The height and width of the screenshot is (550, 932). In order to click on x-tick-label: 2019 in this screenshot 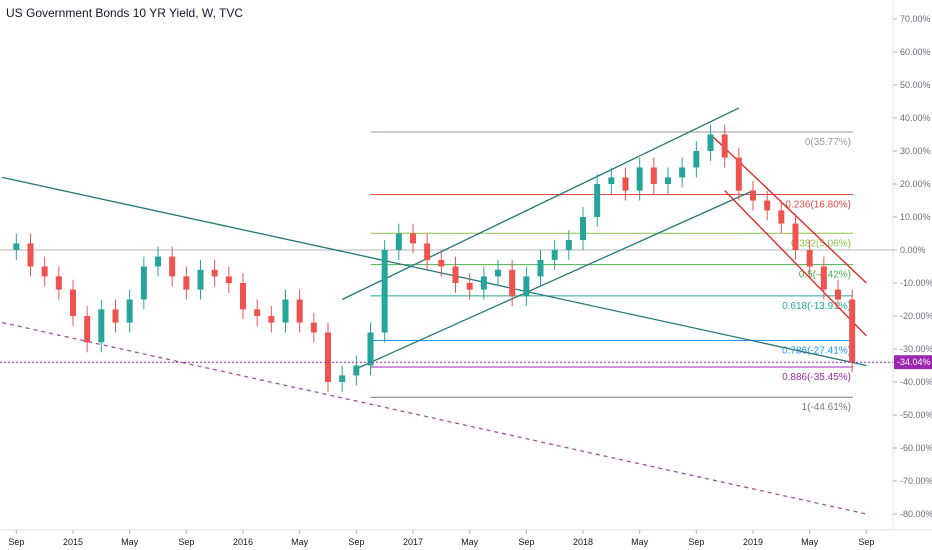, I will do `click(753, 542)`.